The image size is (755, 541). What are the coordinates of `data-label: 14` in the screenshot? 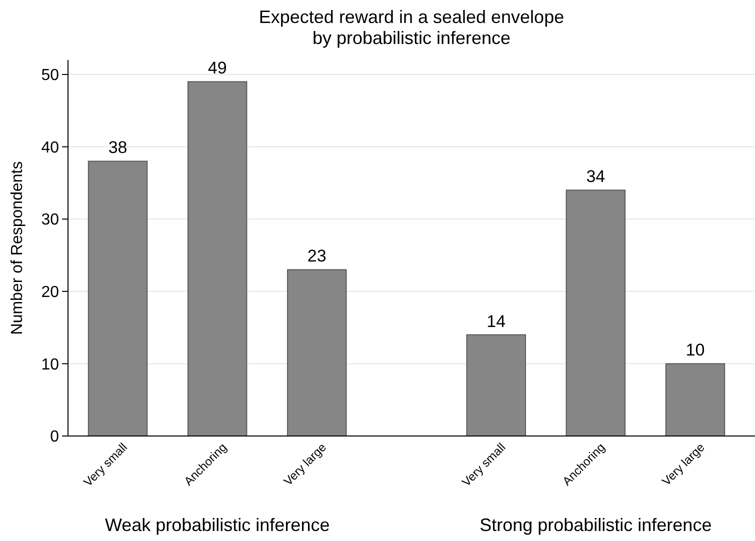 It's located at (496, 321).